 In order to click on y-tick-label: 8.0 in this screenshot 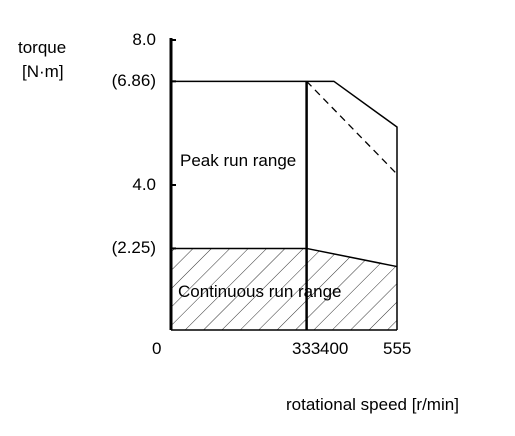, I will do `click(144, 39)`.